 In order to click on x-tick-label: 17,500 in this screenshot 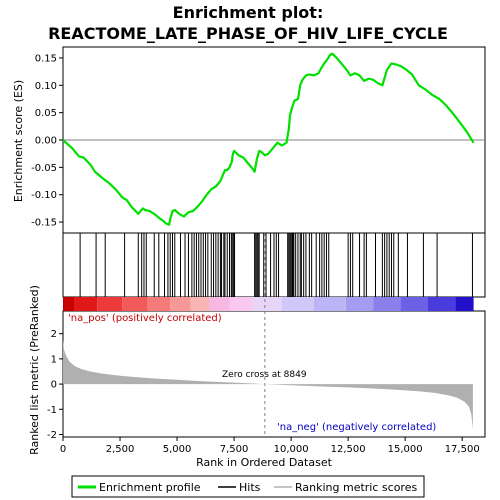, I will do `click(462, 449)`.